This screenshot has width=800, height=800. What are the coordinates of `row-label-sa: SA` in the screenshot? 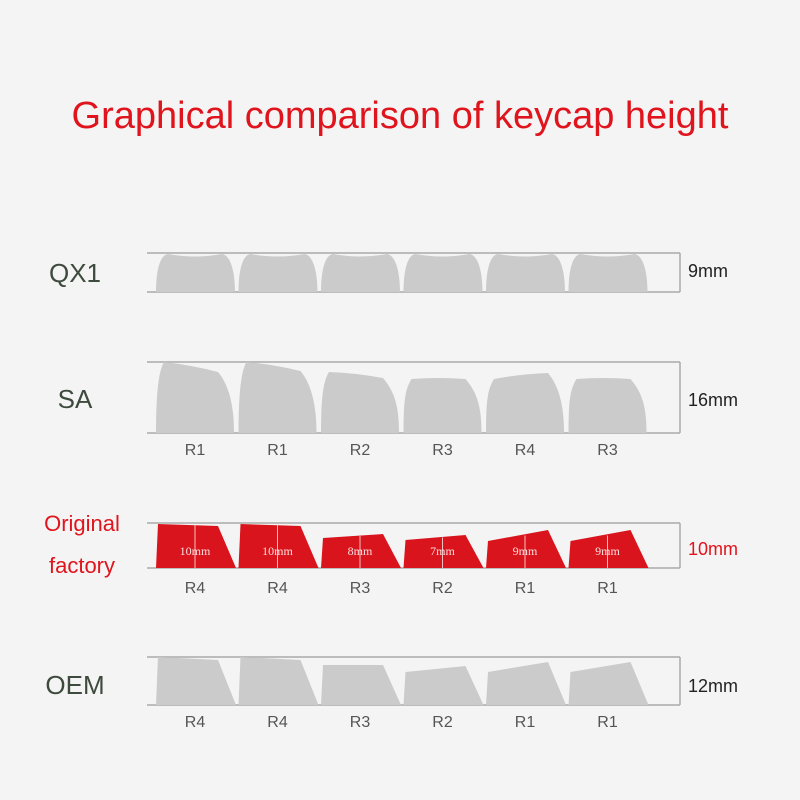 It's located at (75, 399).